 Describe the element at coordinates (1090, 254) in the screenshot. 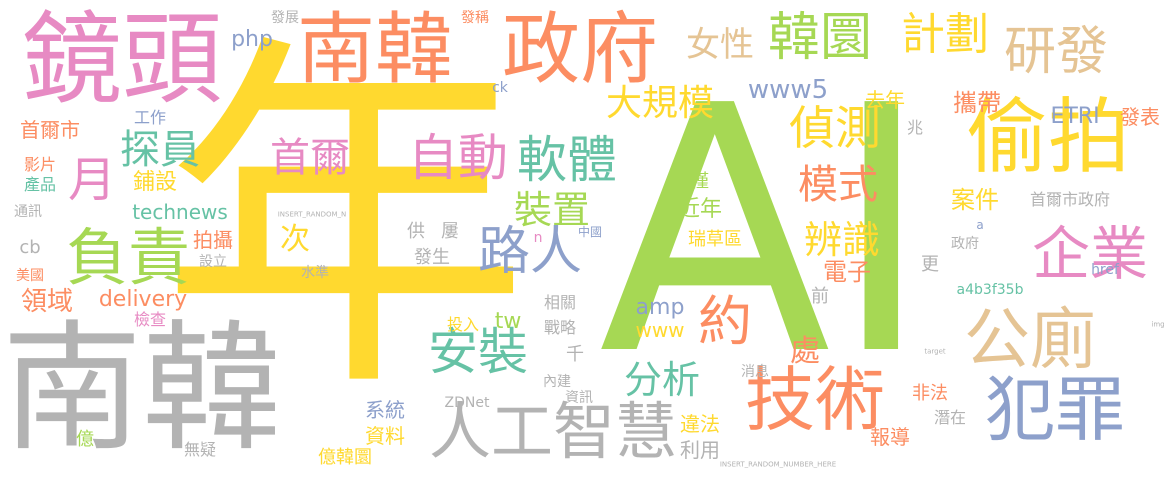

I see `word-qiye: 企業` at that location.